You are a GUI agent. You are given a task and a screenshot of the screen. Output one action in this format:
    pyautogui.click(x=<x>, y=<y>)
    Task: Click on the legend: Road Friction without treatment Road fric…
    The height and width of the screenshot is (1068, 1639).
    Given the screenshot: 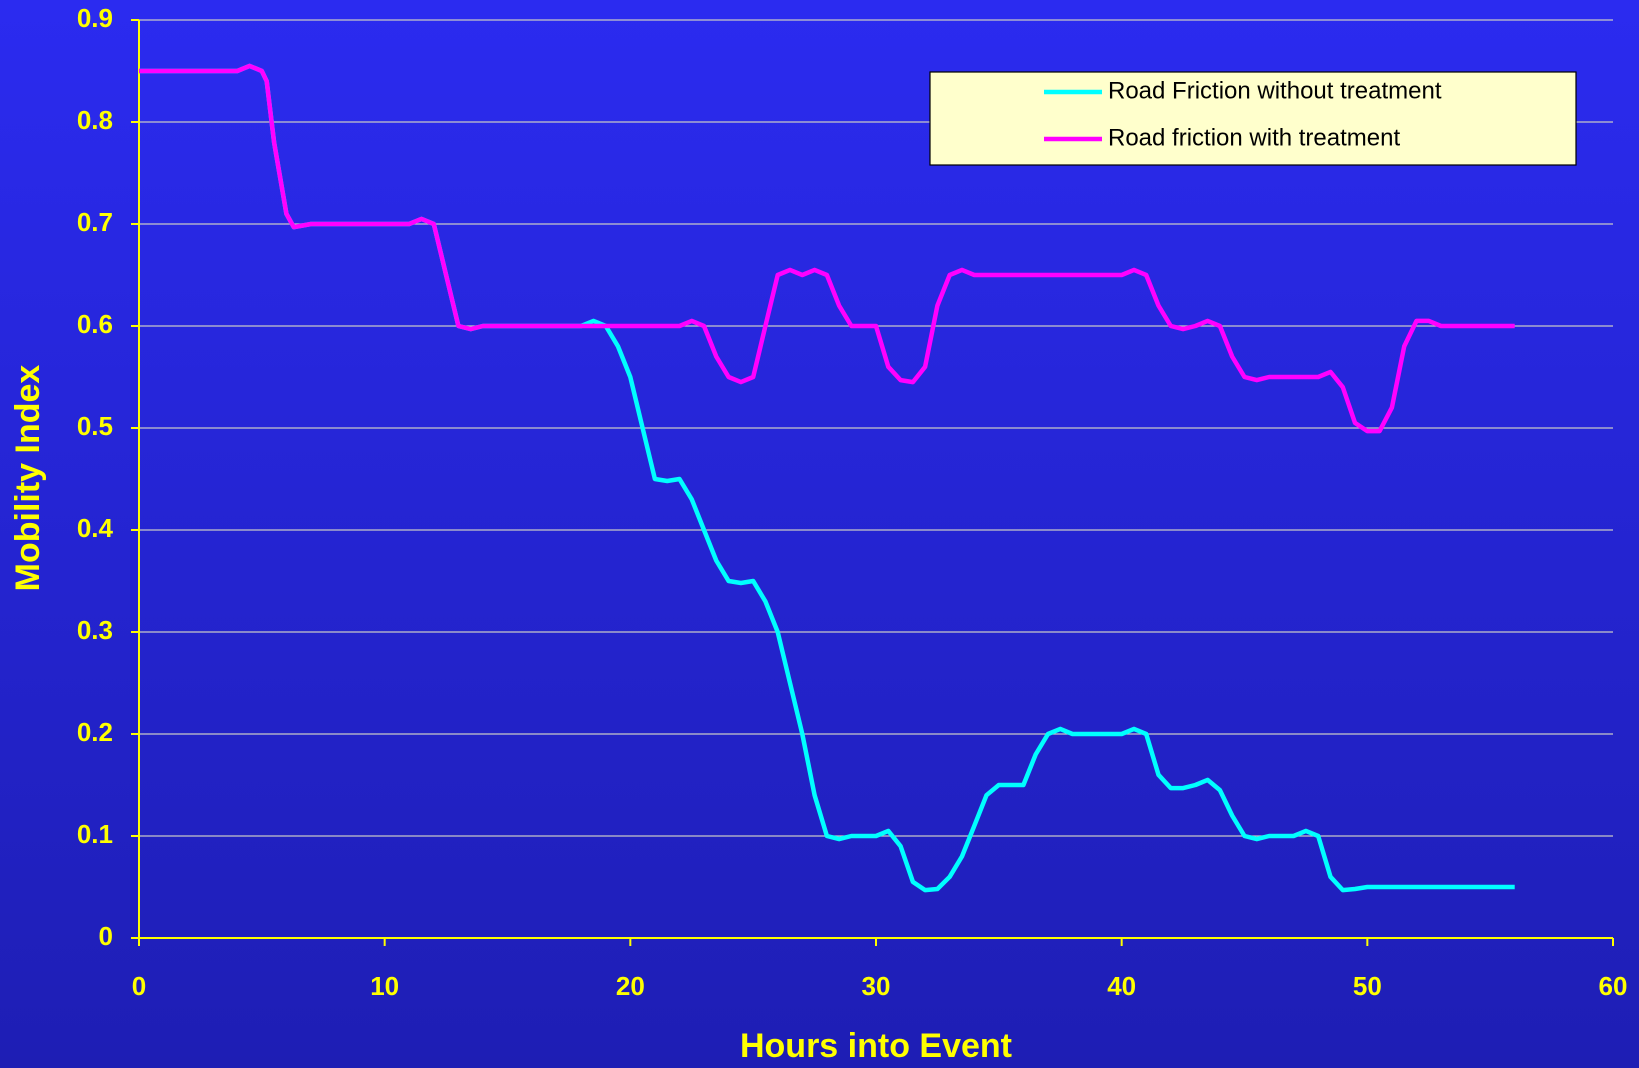 What is the action you would take?
    pyautogui.click(x=1253, y=118)
    